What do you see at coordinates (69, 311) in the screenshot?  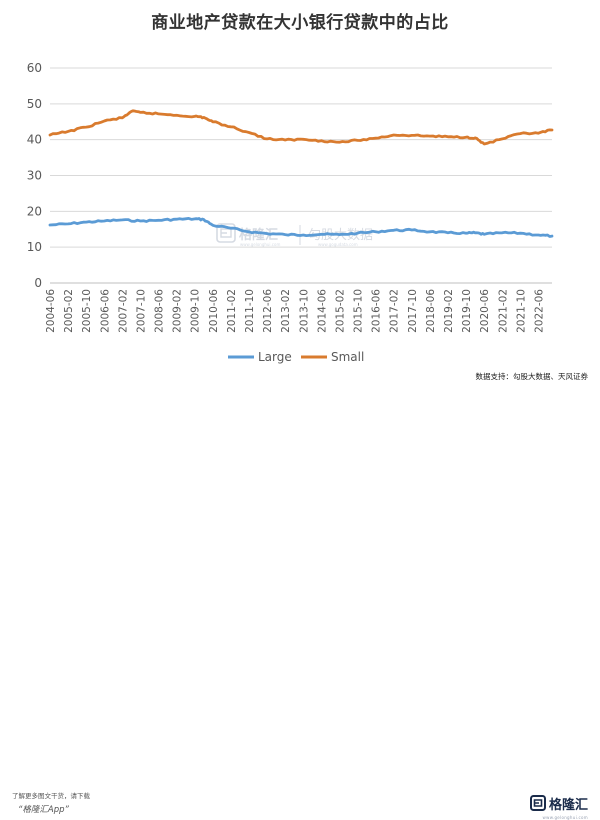 I see `x-tick-label: 2005-02` at bounding box center [69, 311].